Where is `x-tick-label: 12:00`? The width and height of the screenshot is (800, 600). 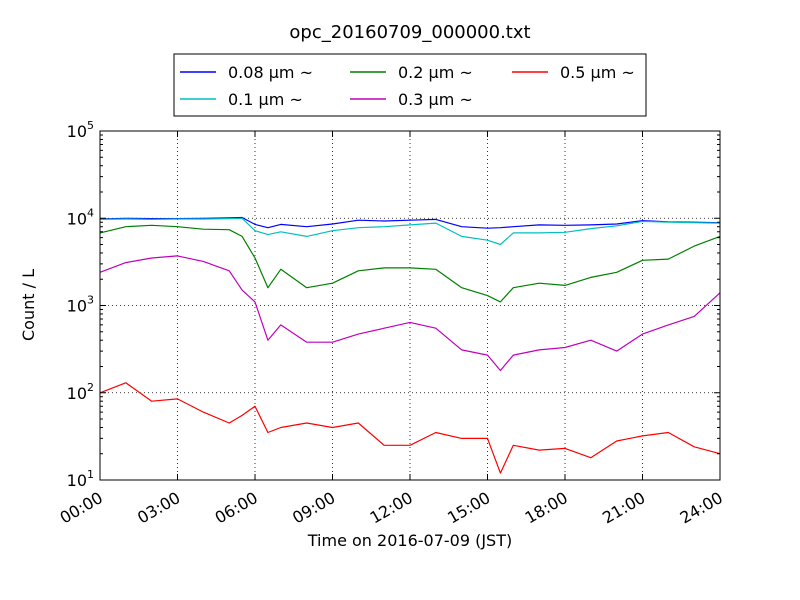
x-tick-label: 12:00 is located at coordinates (391, 508).